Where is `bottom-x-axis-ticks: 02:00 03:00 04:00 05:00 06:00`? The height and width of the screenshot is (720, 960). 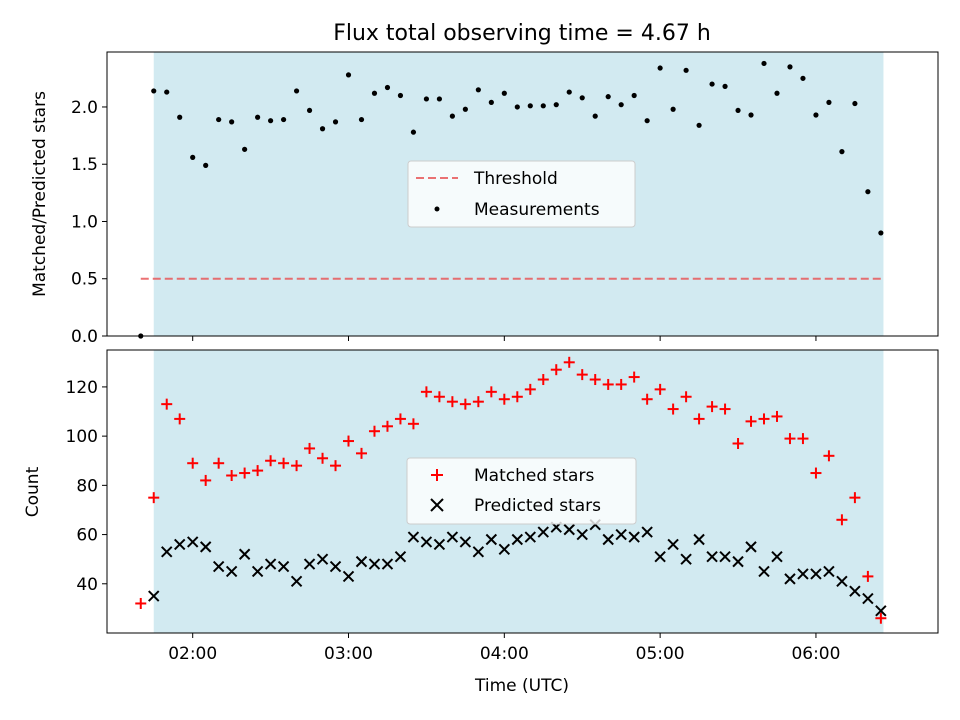 bottom-x-axis-ticks: 02:00 03:00 04:00 05:00 06:00 is located at coordinates (504, 648).